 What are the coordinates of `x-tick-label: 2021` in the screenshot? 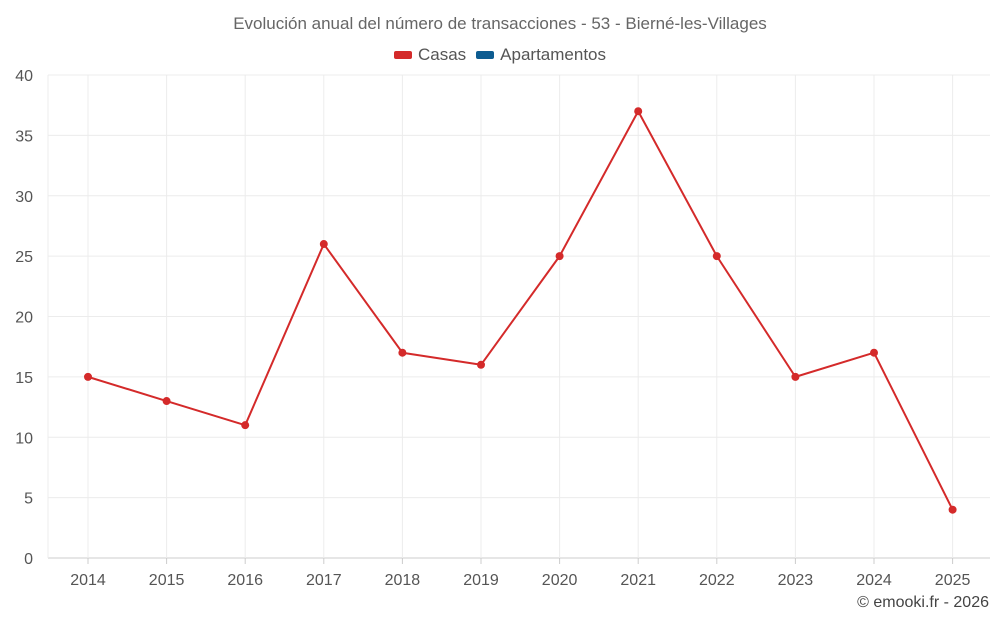 It's located at (638, 580).